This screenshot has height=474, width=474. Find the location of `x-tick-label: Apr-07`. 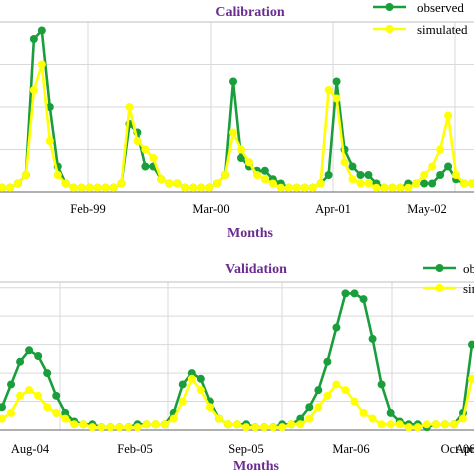

x-tick-label: Apr-07 is located at coordinates (464, 449).